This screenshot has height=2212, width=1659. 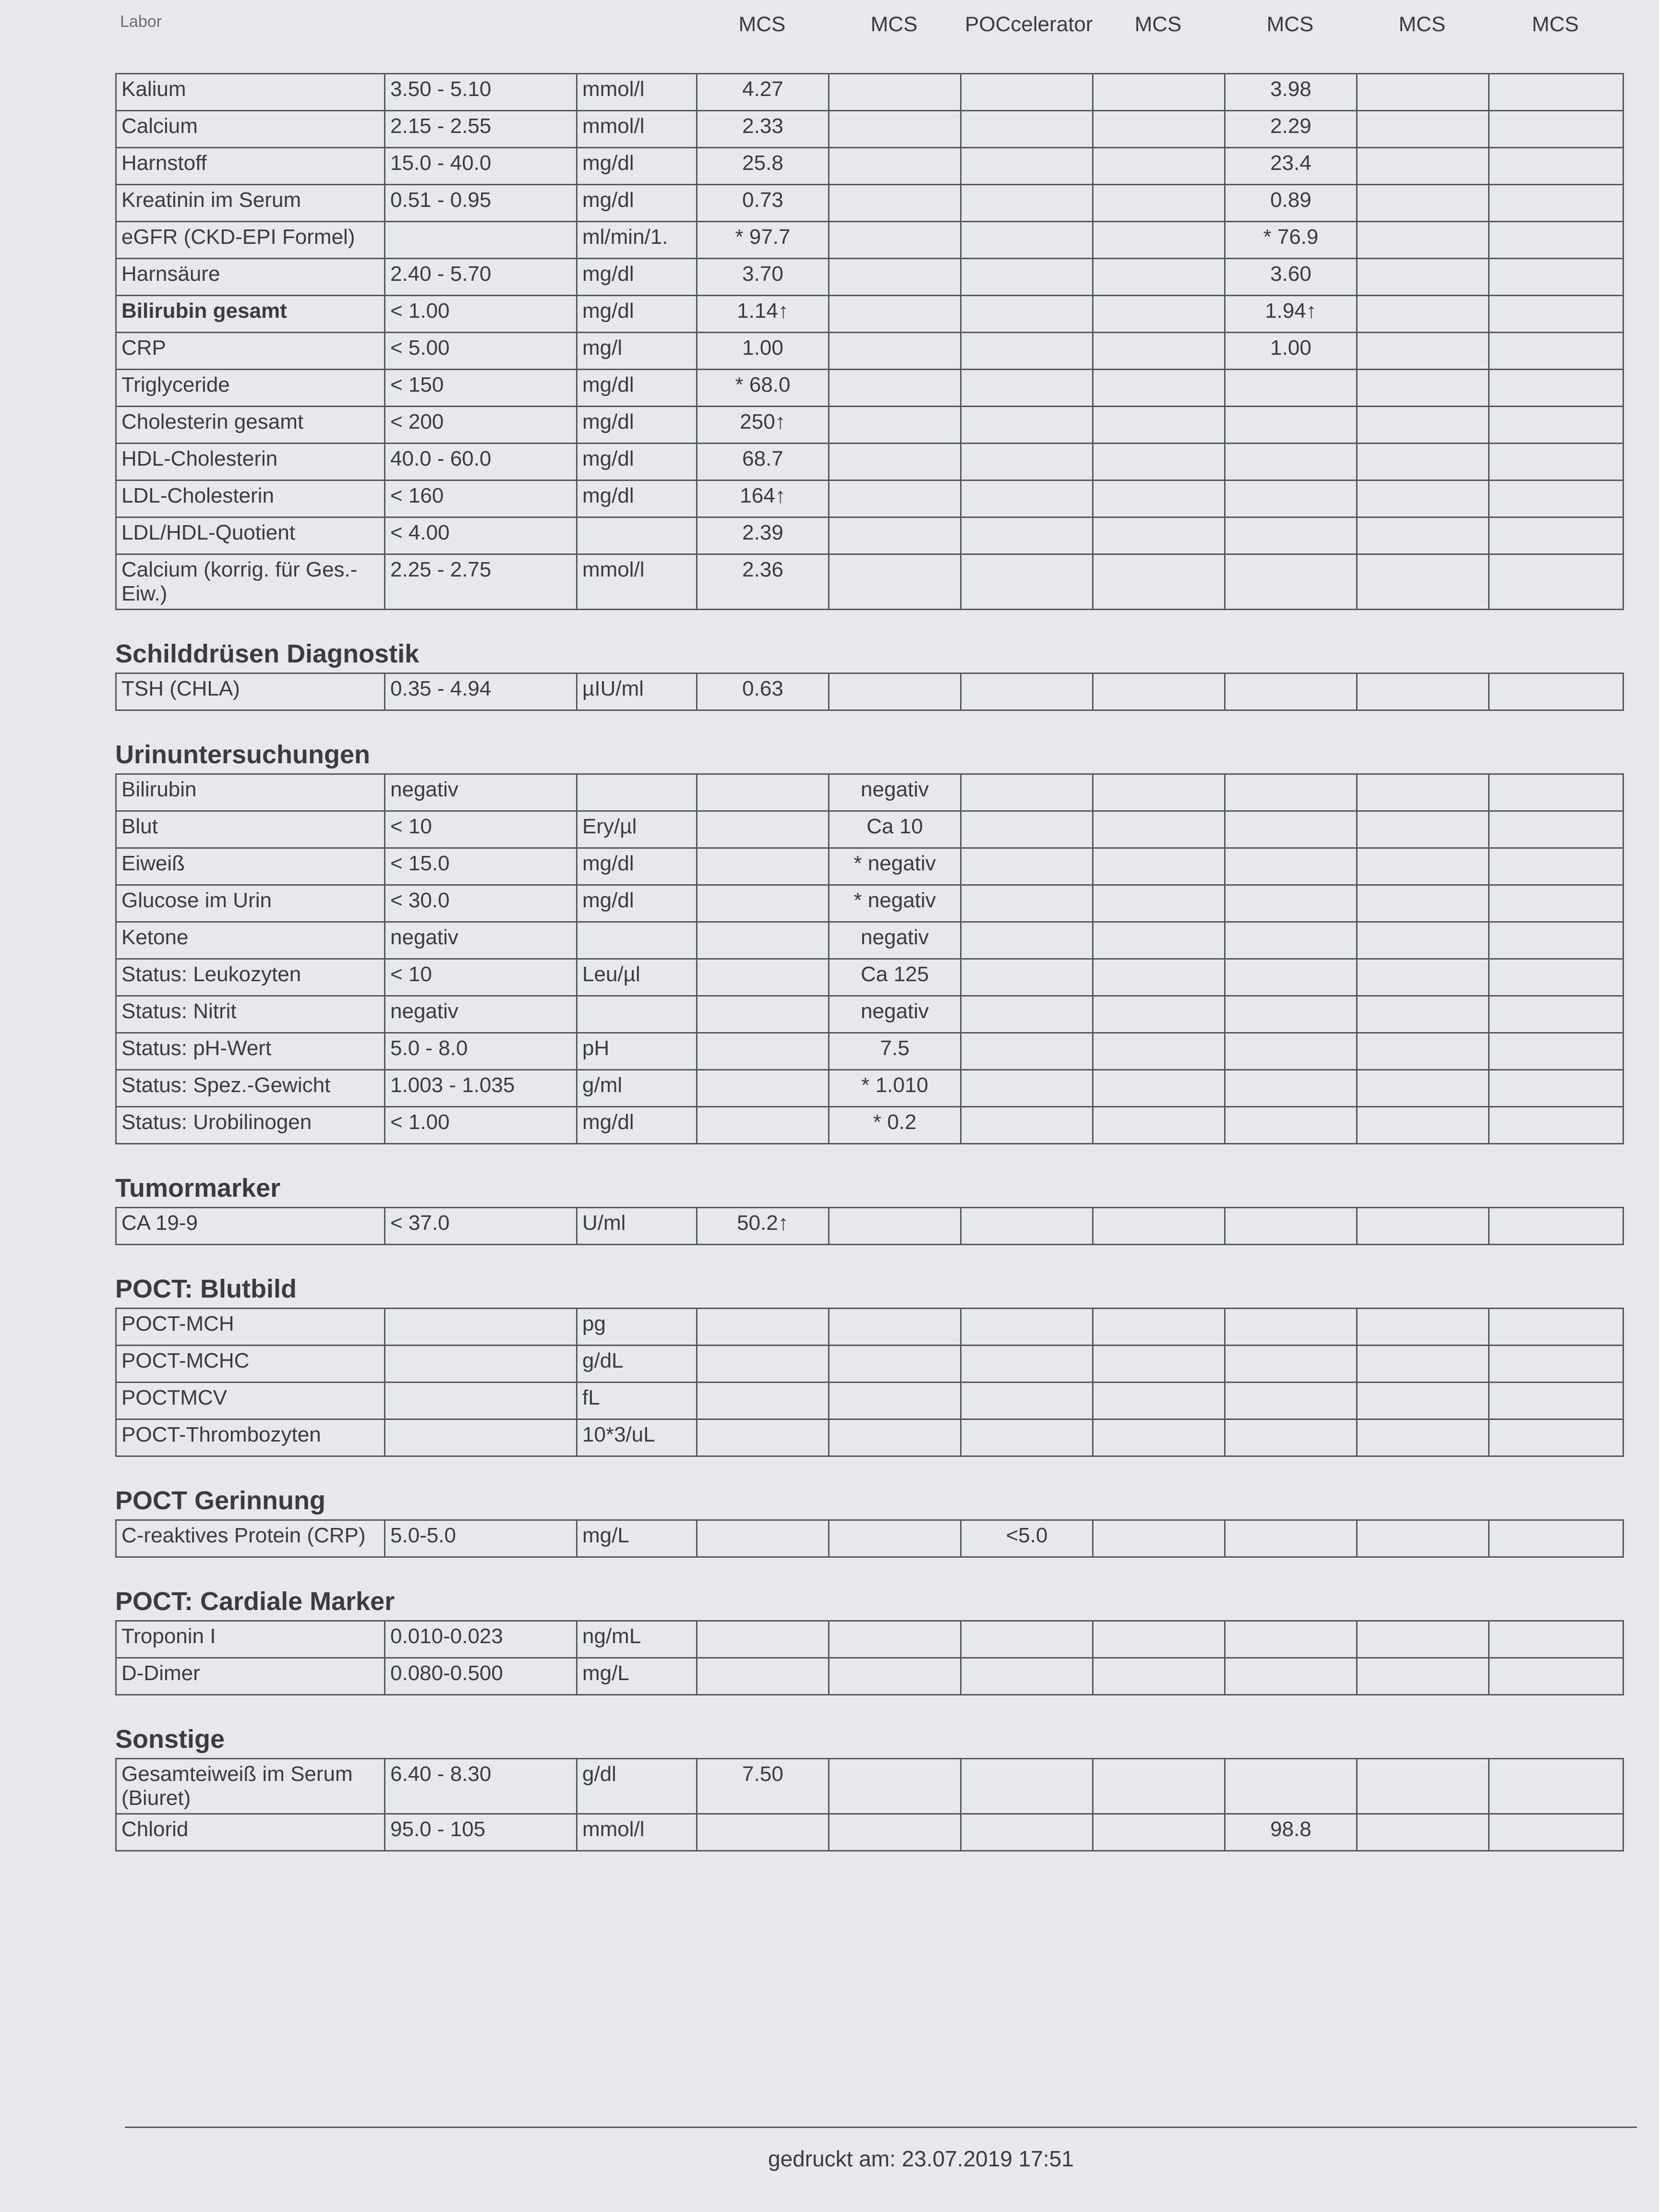 What do you see at coordinates (869, 1401) in the screenshot?
I see `result-row: POCTMCV fL` at bounding box center [869, 1401].